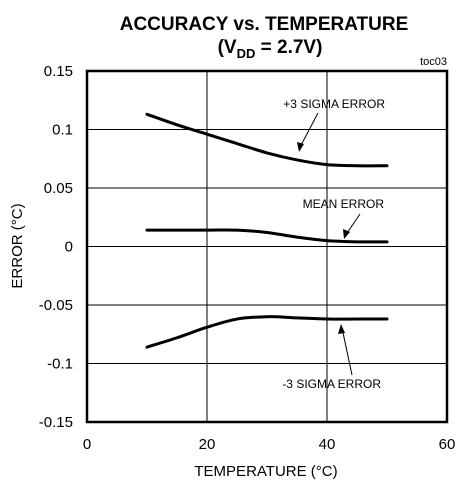  Describe the element at coordinates (288, 47) in the screenshot. I see `subtitle-suffix: = 2.7V)` at that location.